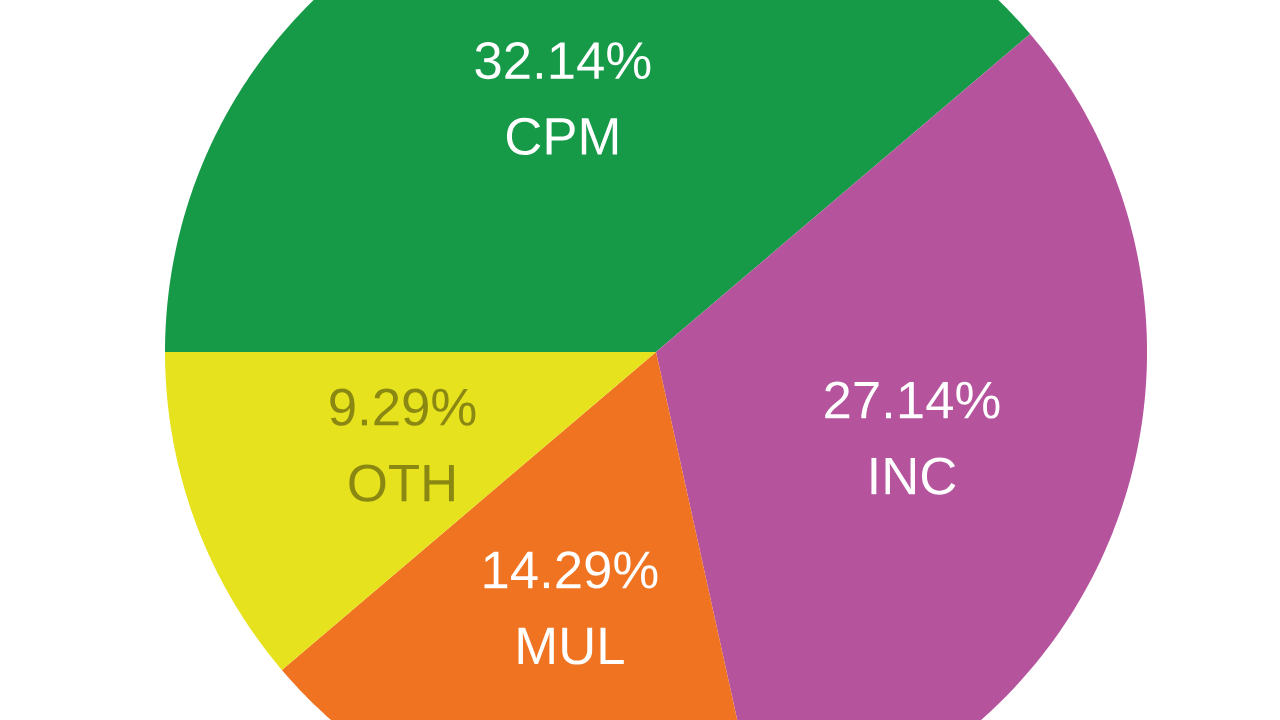 The height and width of the screenshot is (720, 1280). I want to click on data-label: 9.29%, so click(403, 407).